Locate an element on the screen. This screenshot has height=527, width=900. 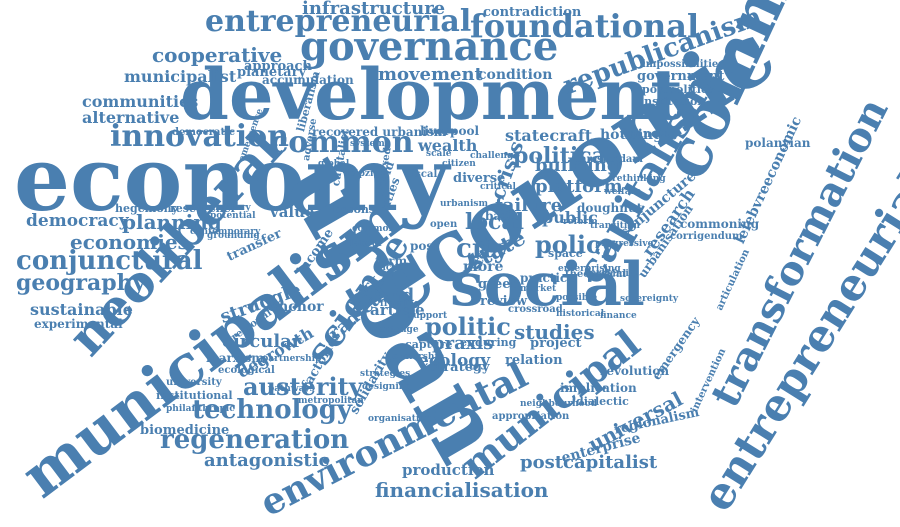
word-form: form is located at coordinates (391, 261).